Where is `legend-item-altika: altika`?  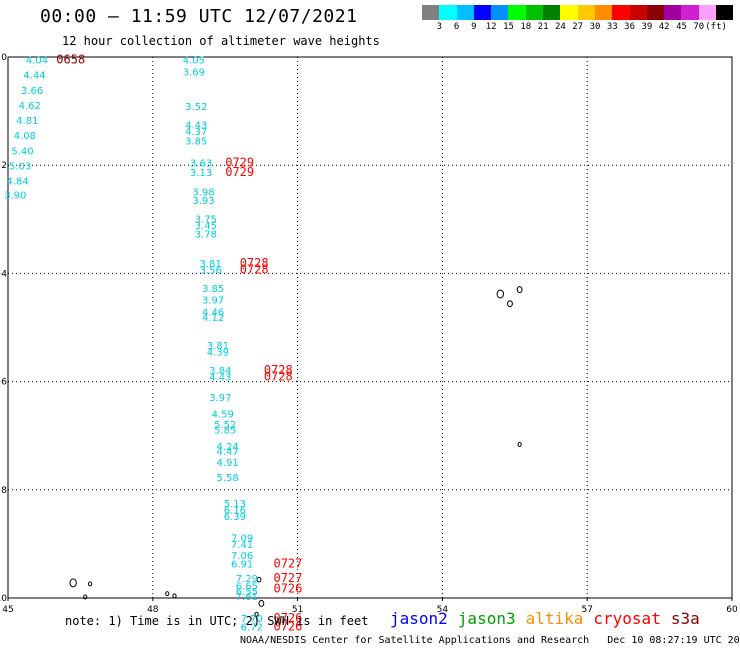 legend-item-altika: altika is located at coordinates (554, 618).